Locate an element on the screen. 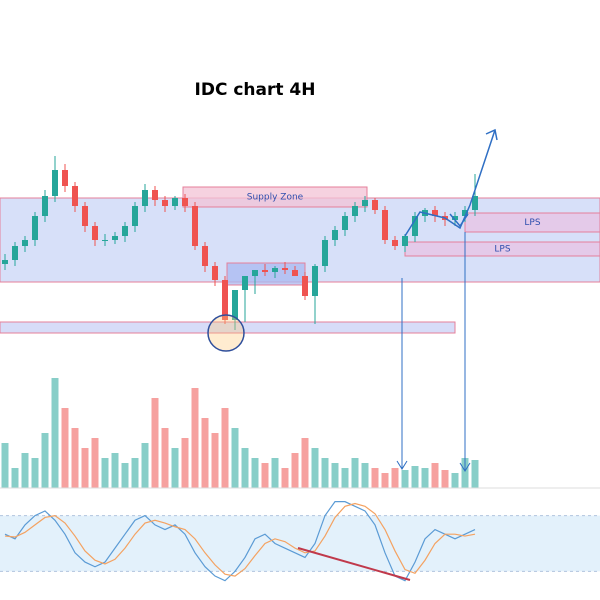 This screenshot has height=600, width=600. zone-label: Supply Zone is located at coordinates (275, 198).